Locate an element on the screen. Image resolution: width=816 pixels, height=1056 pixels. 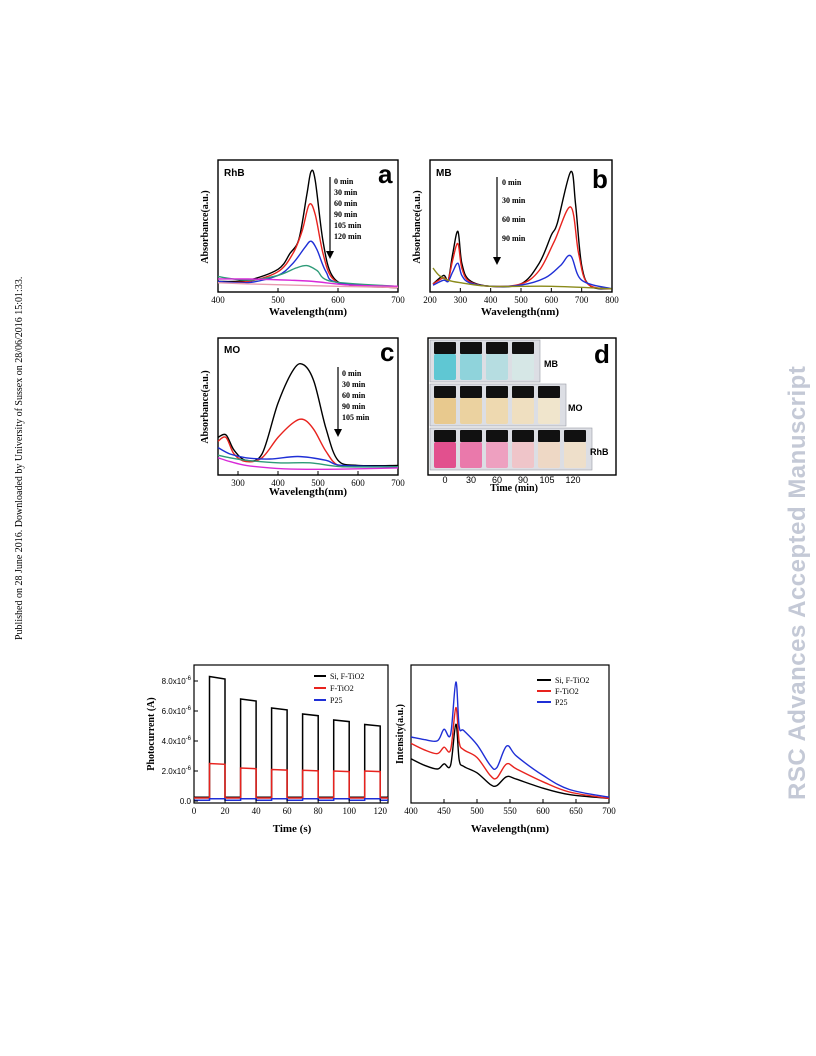
panel-d-photo: MB MO RhB d 0 30 60 90 105 120 Time (min) is located at coordinates (522, 415).